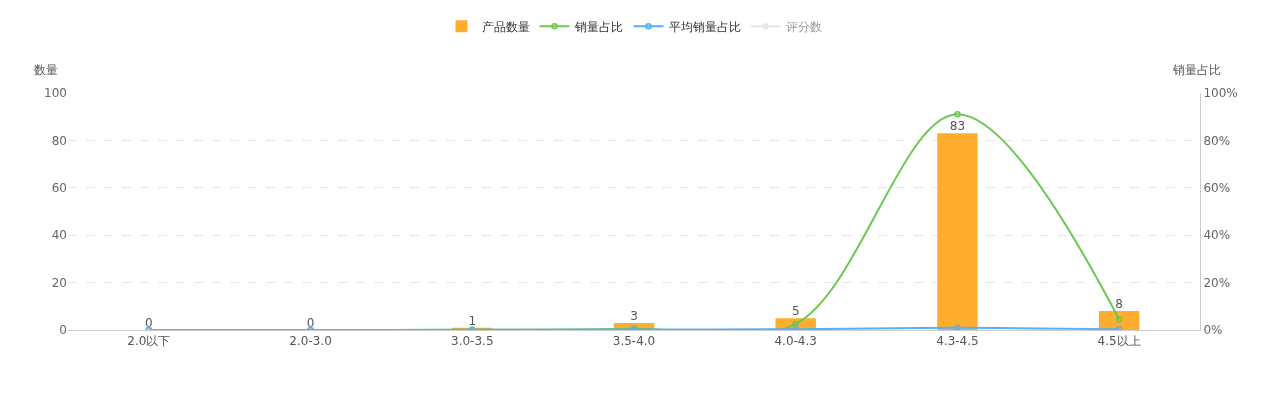 The width and height of the screenshot is (1278, 400). I want to click on y-tick-label: 80, so click(59, 140).